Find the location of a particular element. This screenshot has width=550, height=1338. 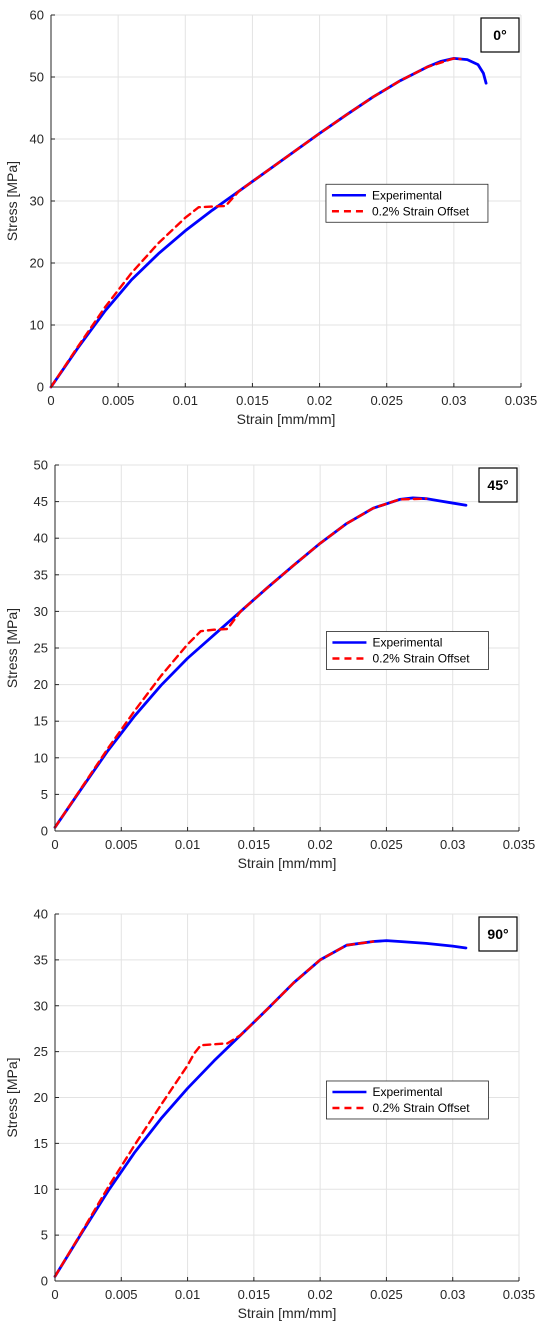

angle-annotation-text: 0° is located at coordinates (499, 35).